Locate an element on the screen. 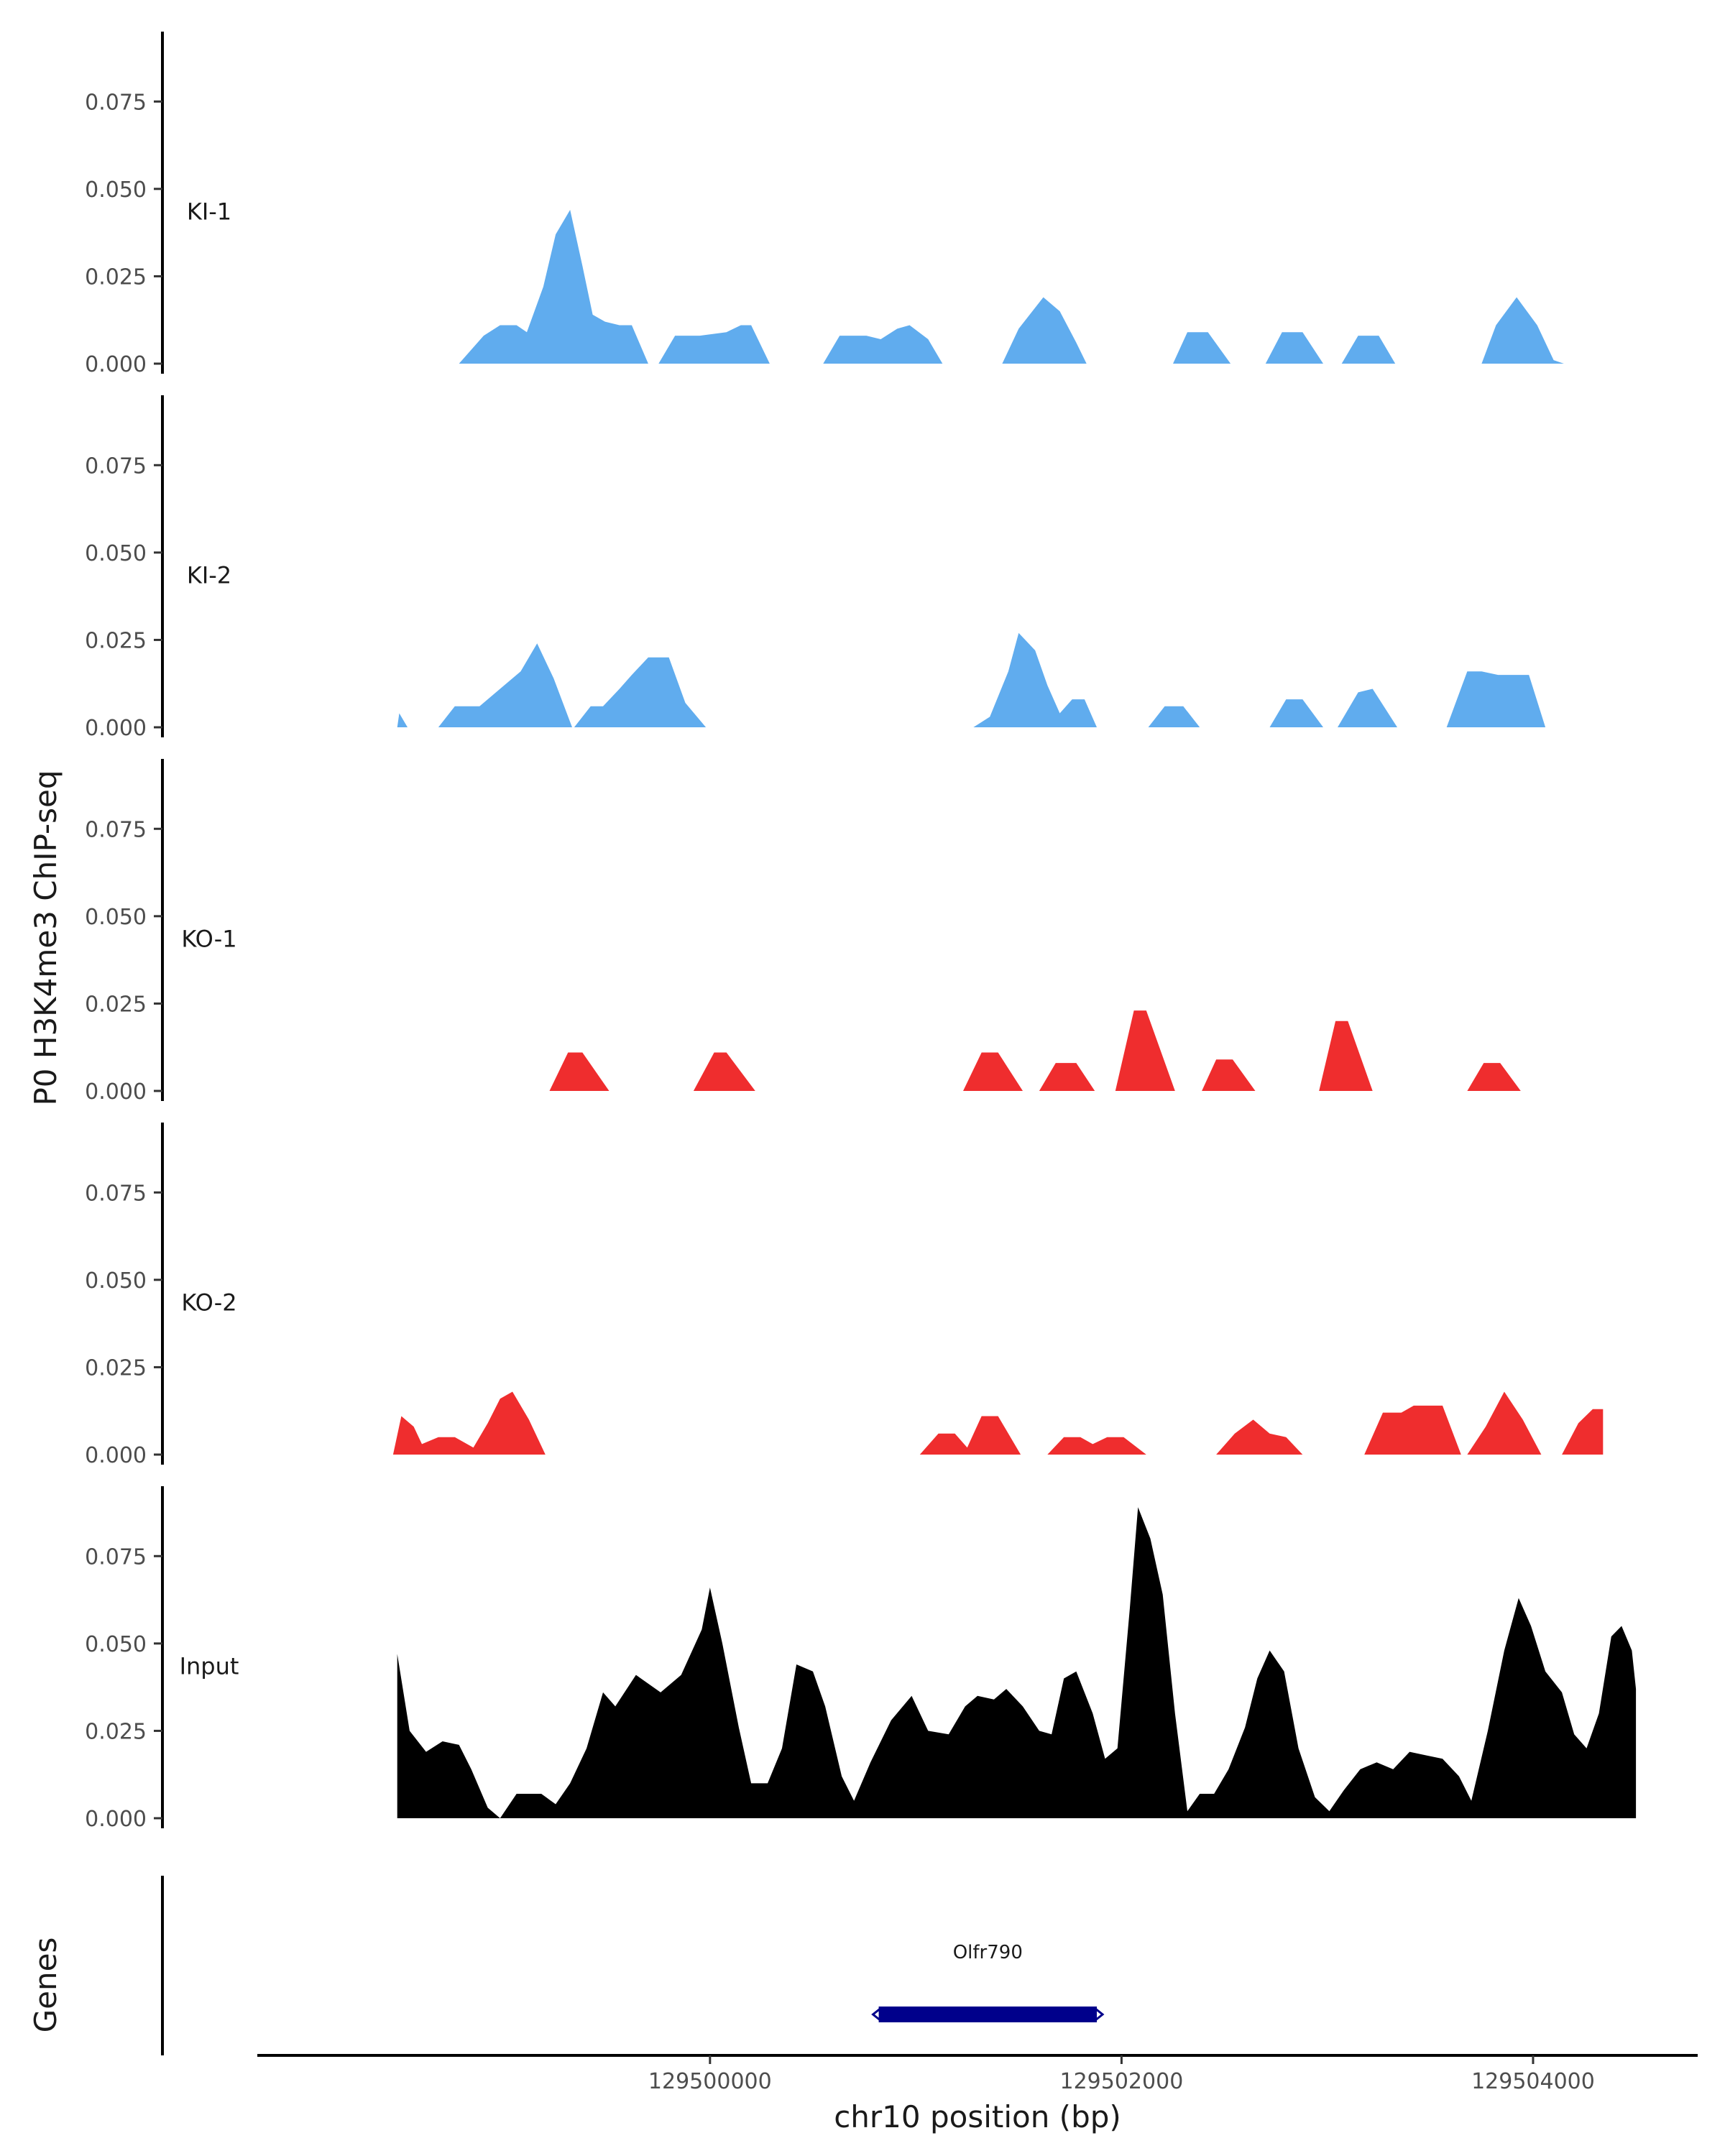 This screenshot has height=2156, width=1725. y-tick-label-ki-1: 0.075 is located at coordinates (116, 103).